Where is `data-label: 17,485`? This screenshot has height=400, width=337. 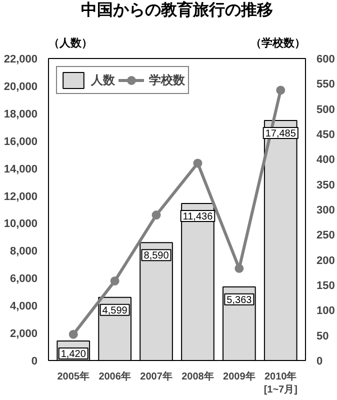
data-label: 17,485 is located at coordinates (280, 134).